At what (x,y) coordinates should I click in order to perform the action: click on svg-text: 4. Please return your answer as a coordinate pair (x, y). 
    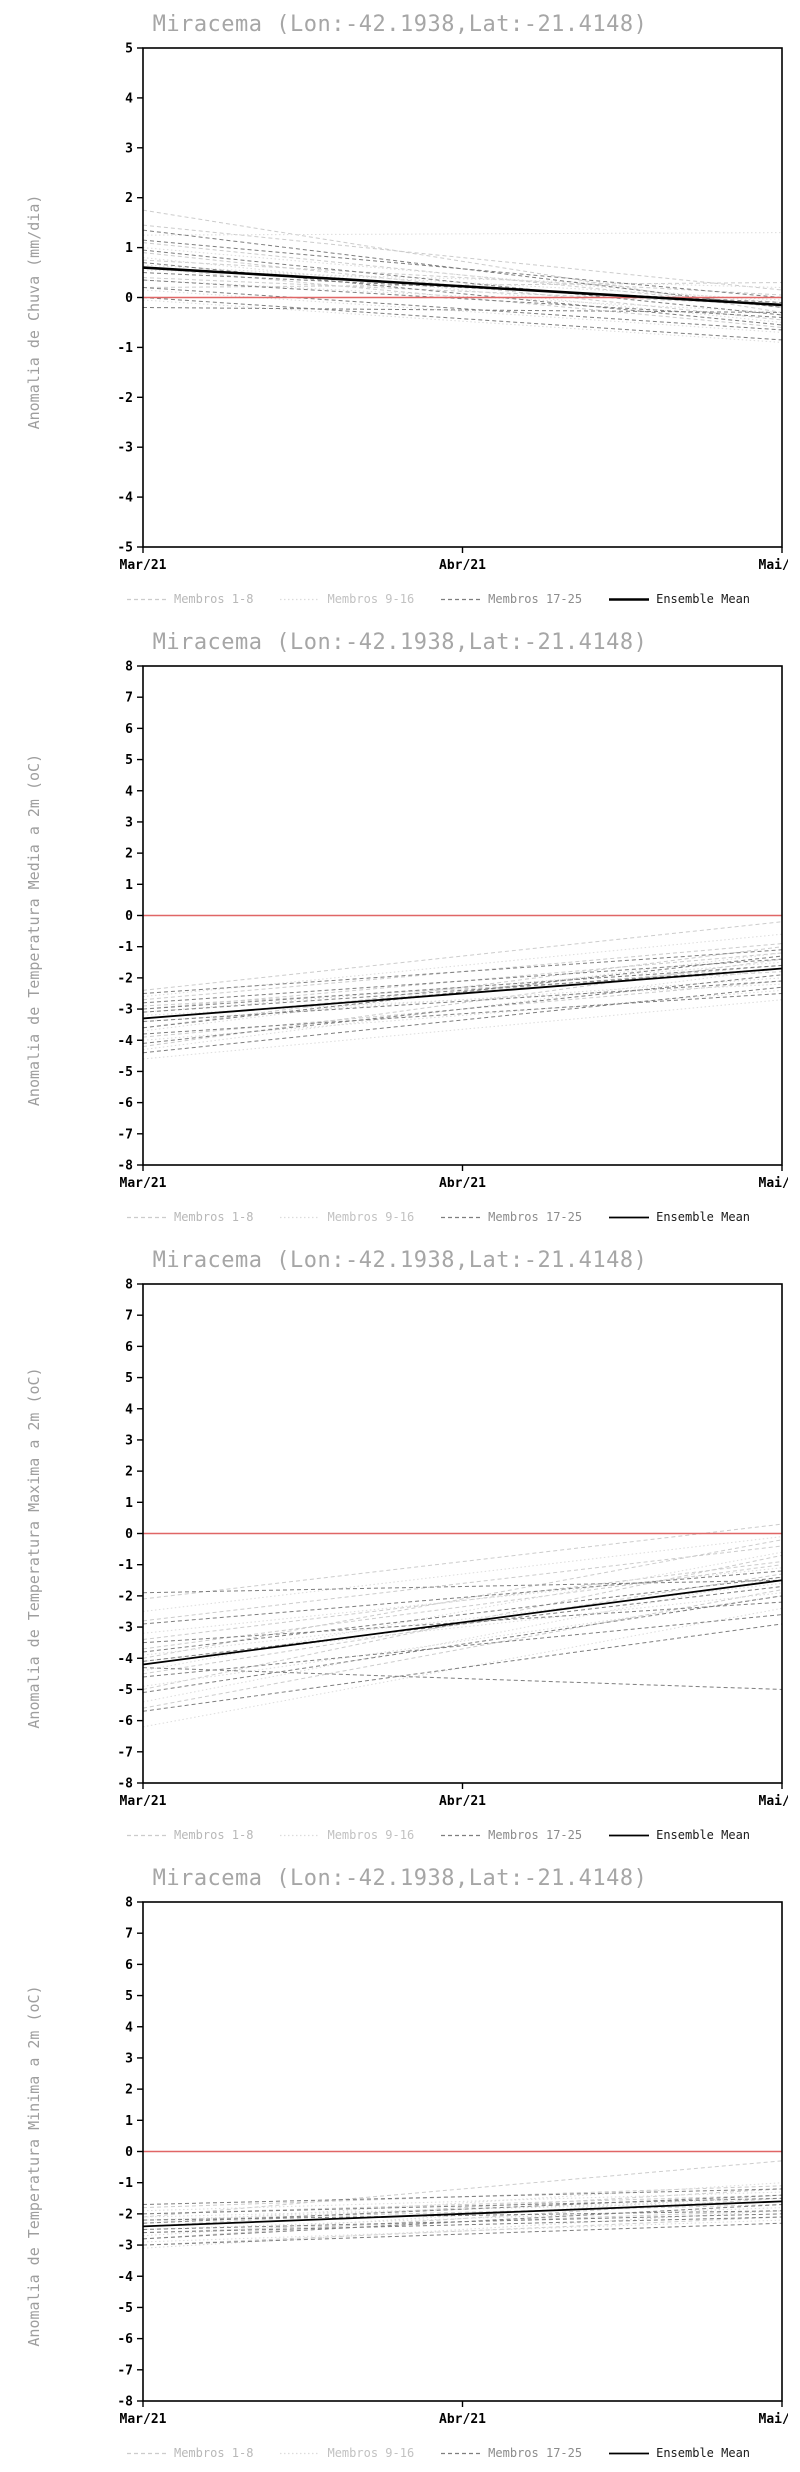
    Looking at the image, I should click on (129, 1409).